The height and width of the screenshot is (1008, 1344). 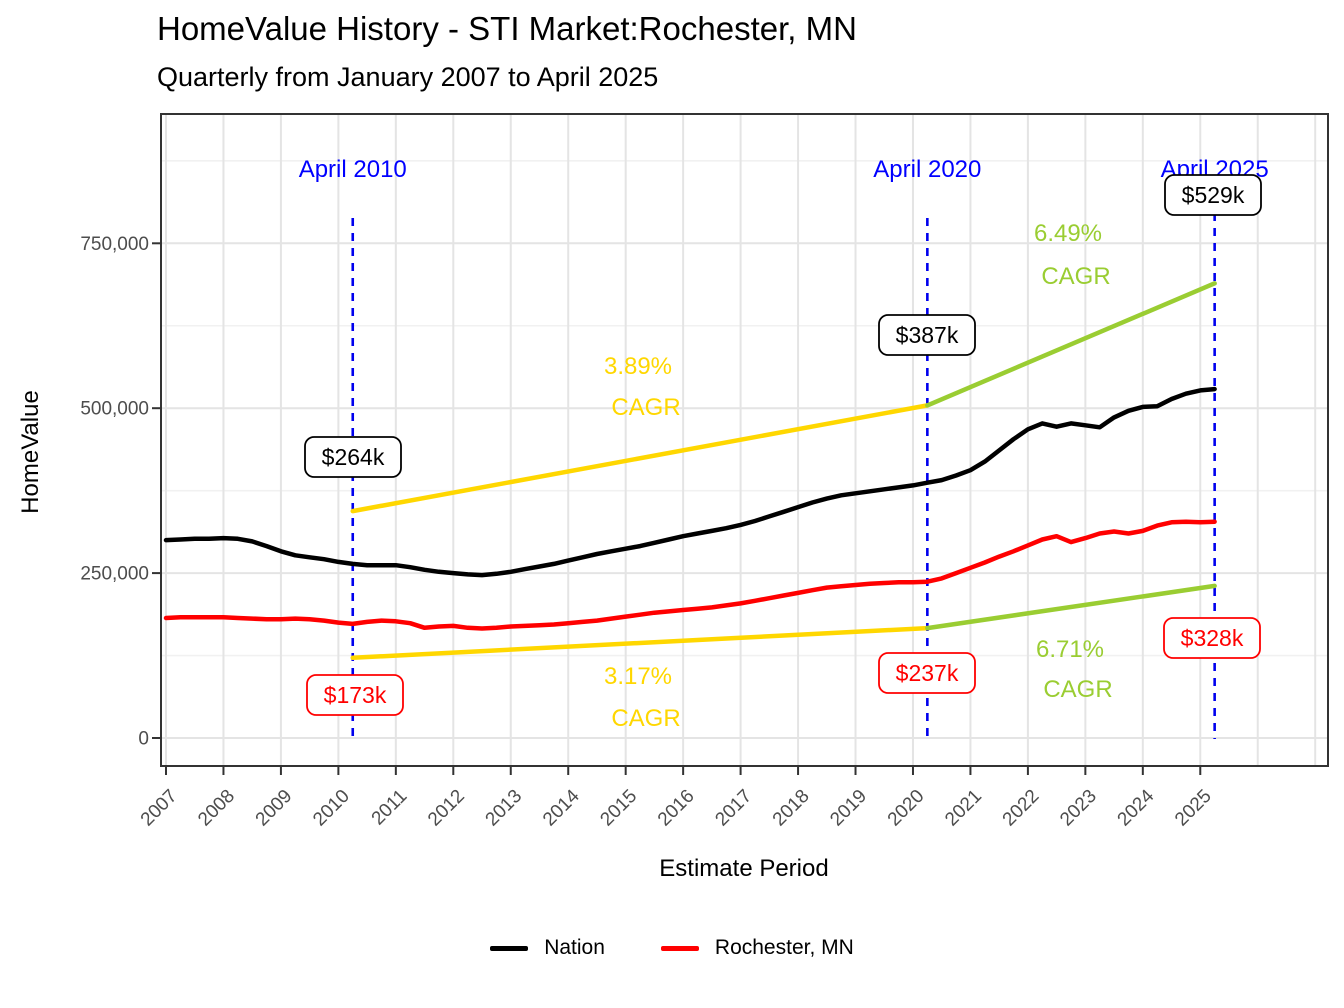 I want to click on y-tick-label: 500,000, so click(x=114, y=409).